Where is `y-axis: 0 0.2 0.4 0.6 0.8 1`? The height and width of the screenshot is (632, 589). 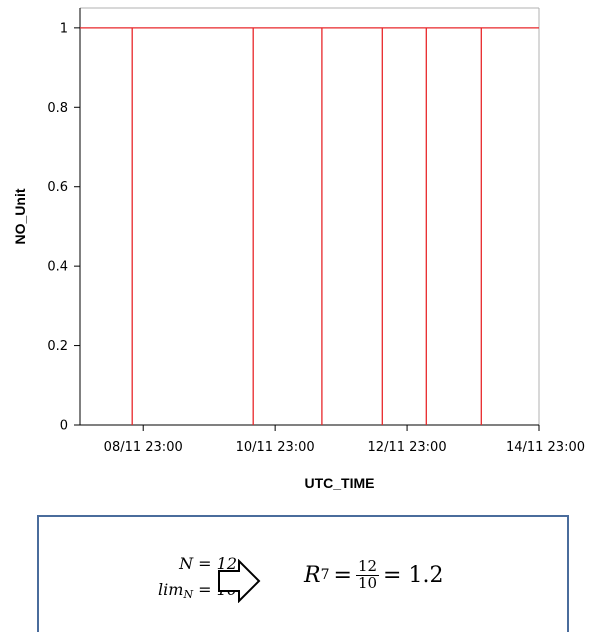
y-axis: 0 0.2 0.4 0.6 0.8 1 is located at coordinates (64, 221).